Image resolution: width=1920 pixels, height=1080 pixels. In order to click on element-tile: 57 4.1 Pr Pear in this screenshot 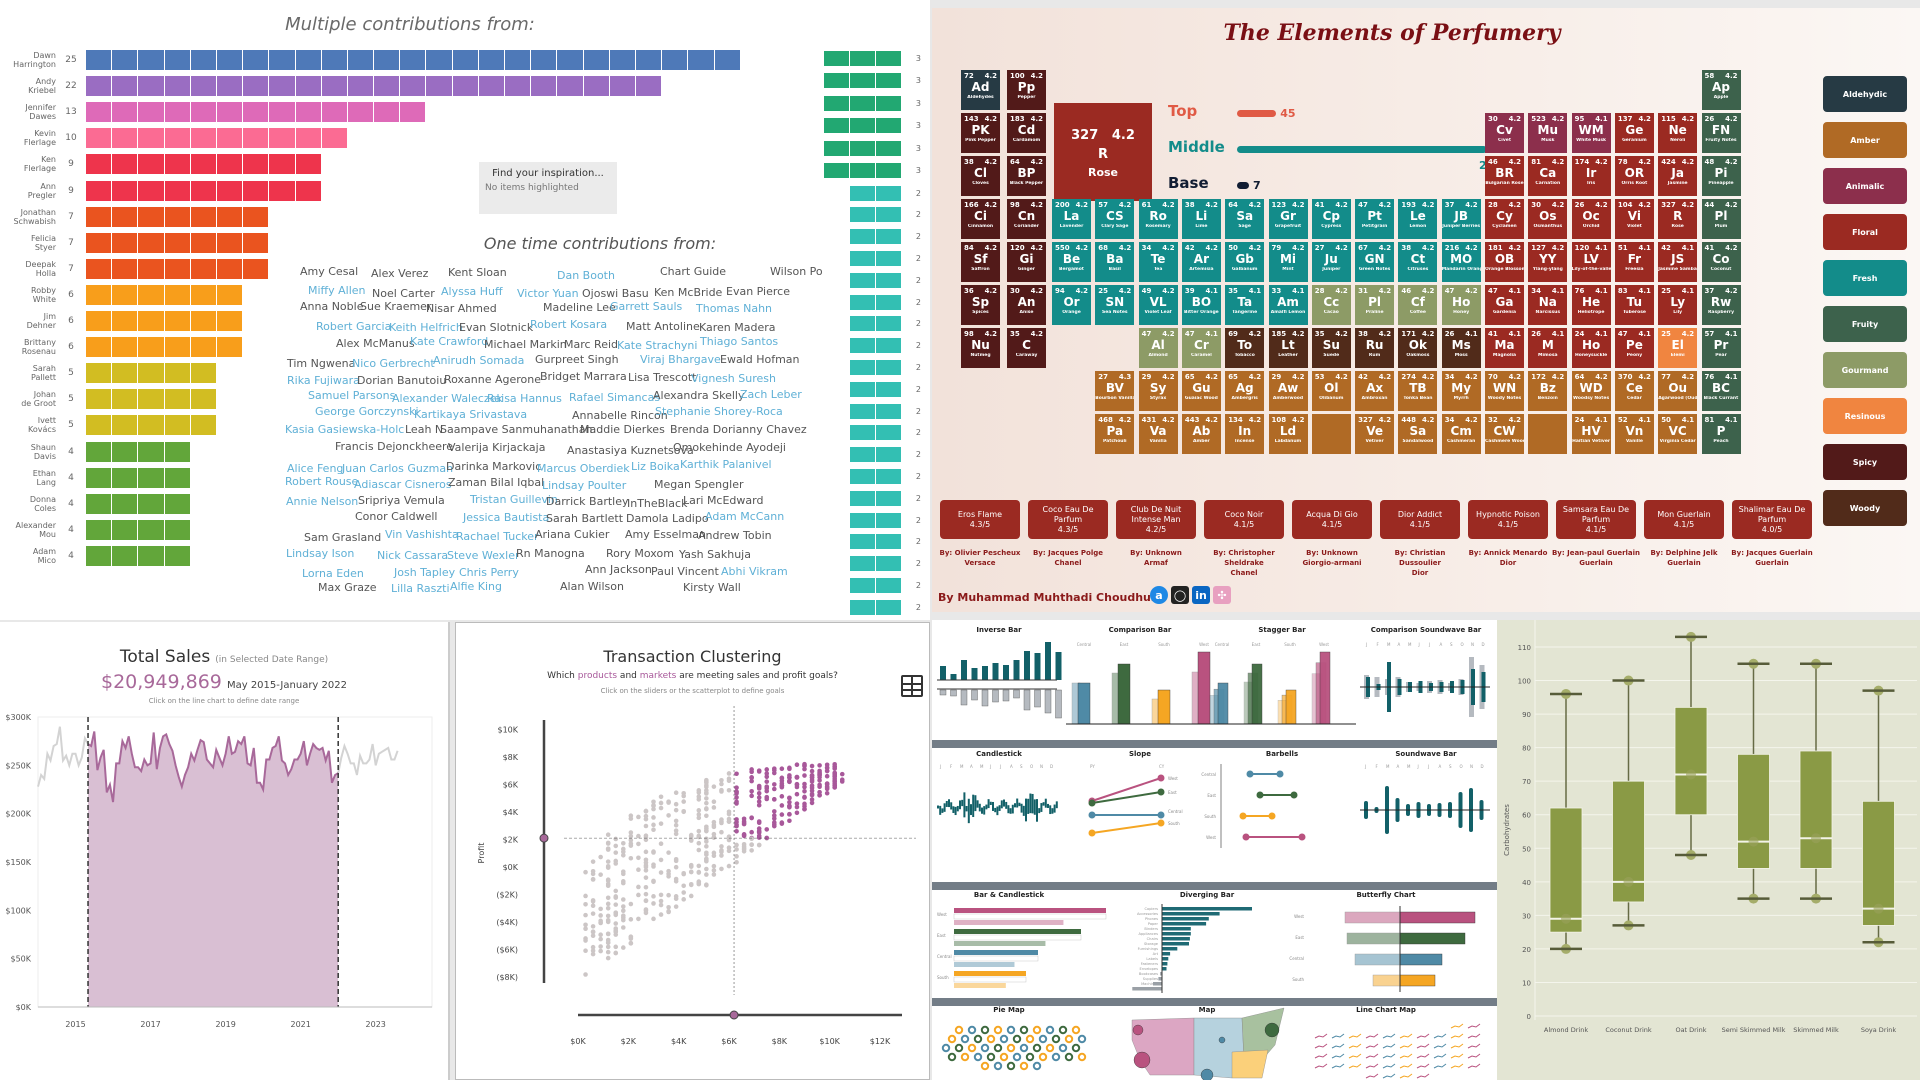, I will do `click(1721, 348)`.